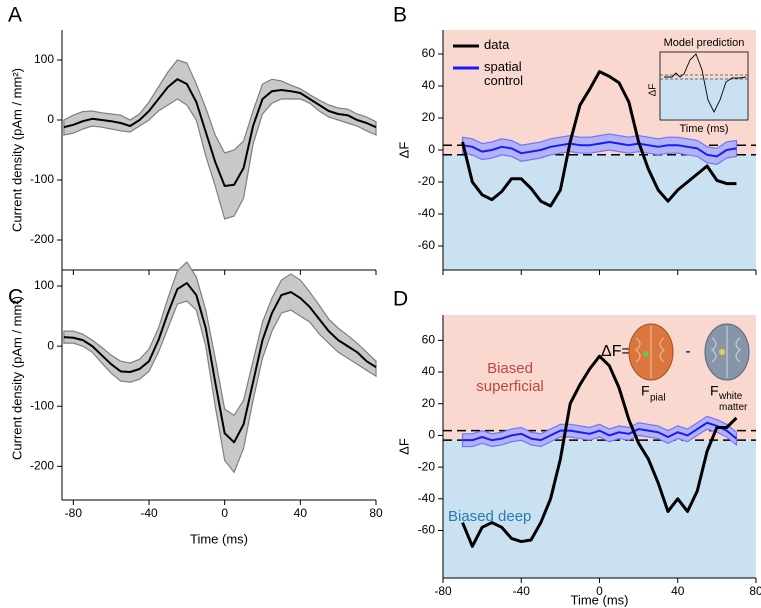  I want to click on inset-title: Model prediction, so click(704, 43).